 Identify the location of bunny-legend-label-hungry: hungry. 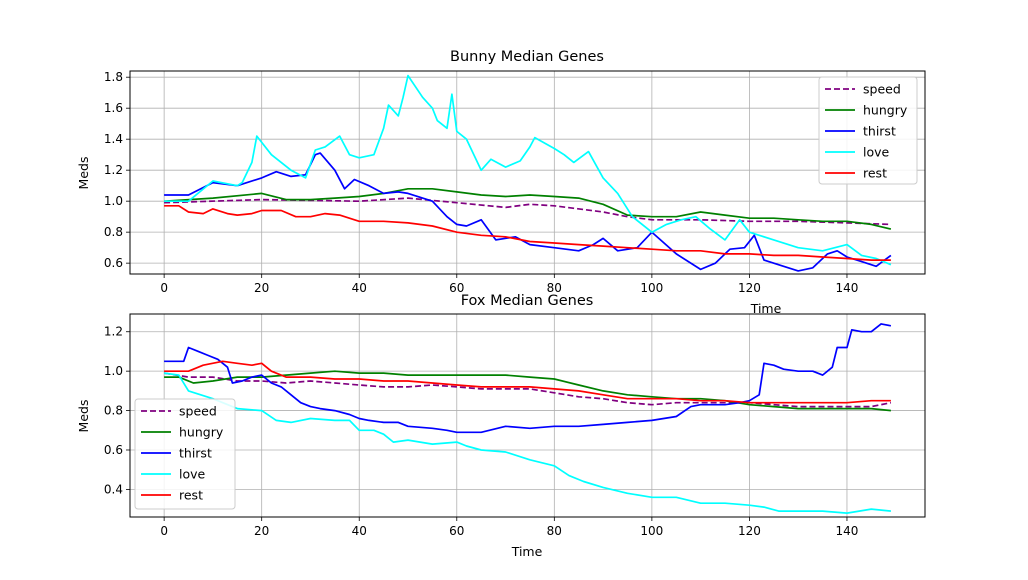
(885, 110).